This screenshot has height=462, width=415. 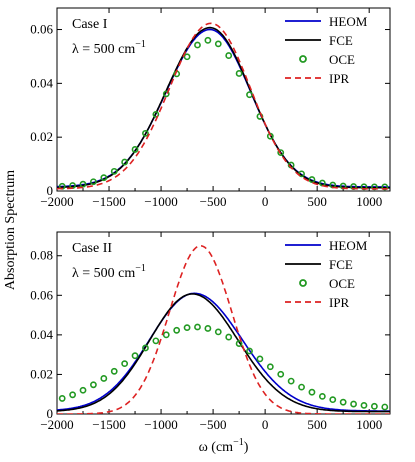 I want to click on x-axis-label-end: ), so click(x=246, y=447).